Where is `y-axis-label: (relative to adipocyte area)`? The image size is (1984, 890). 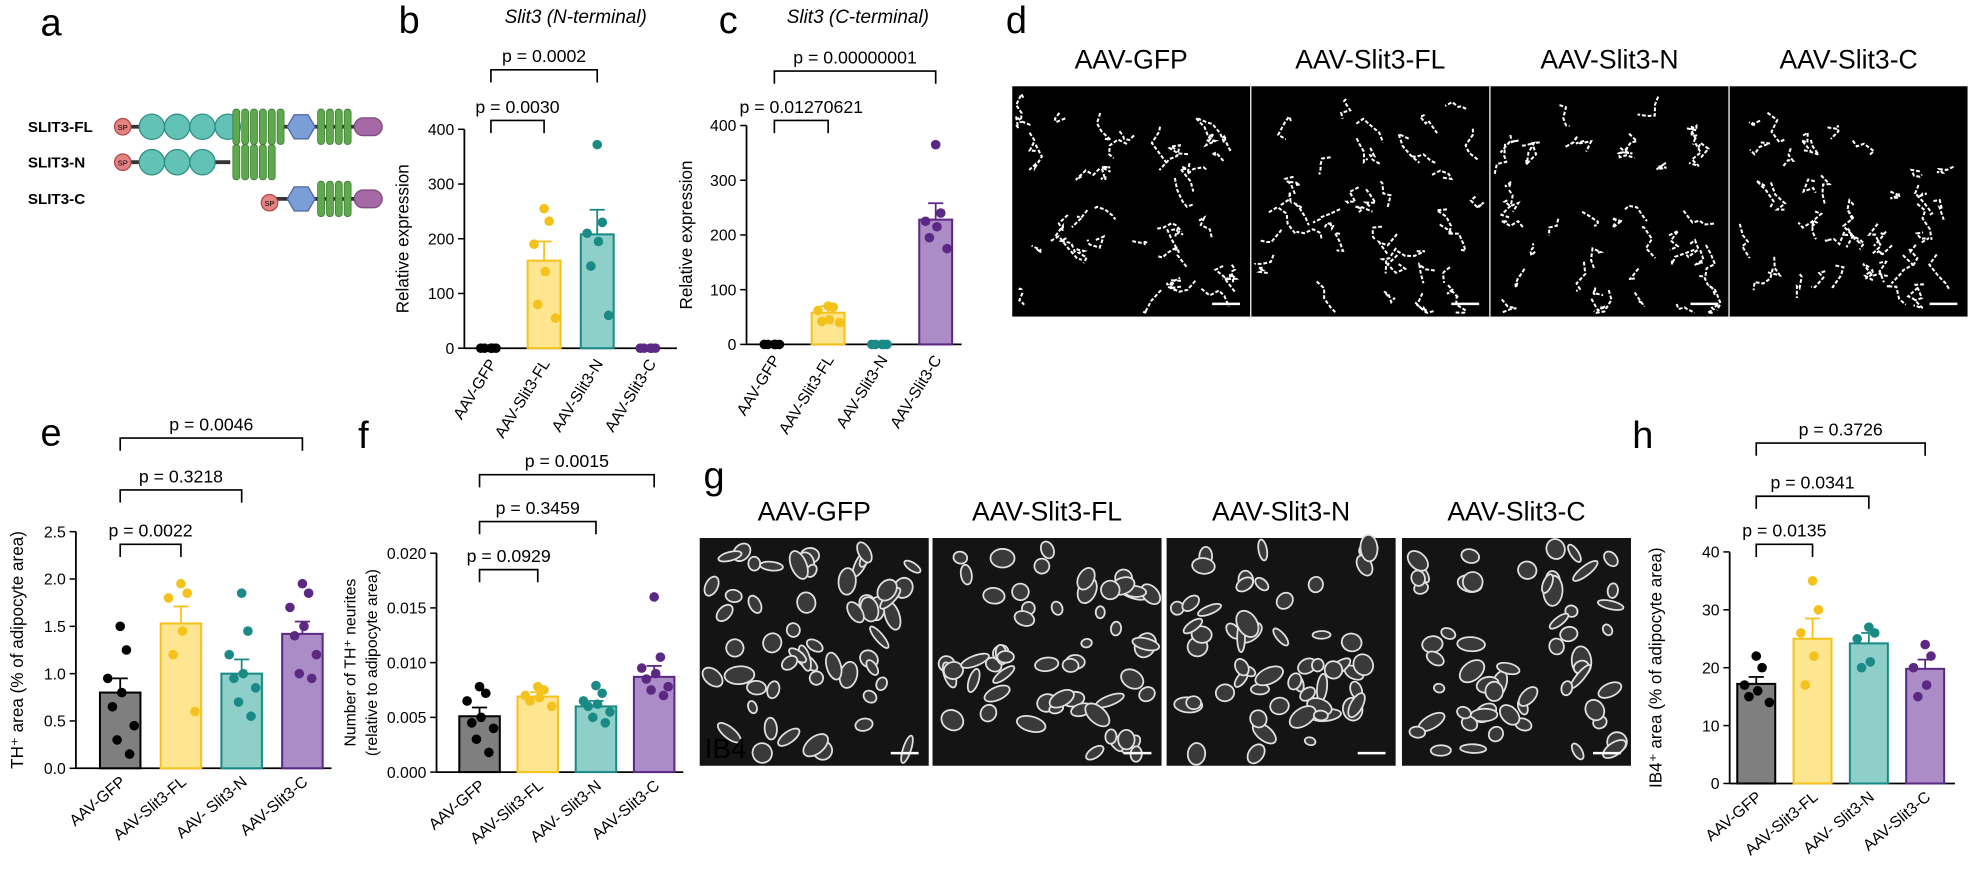
y-axis-label: (relative to adipocyte area) is located at coordinates (372, 662).